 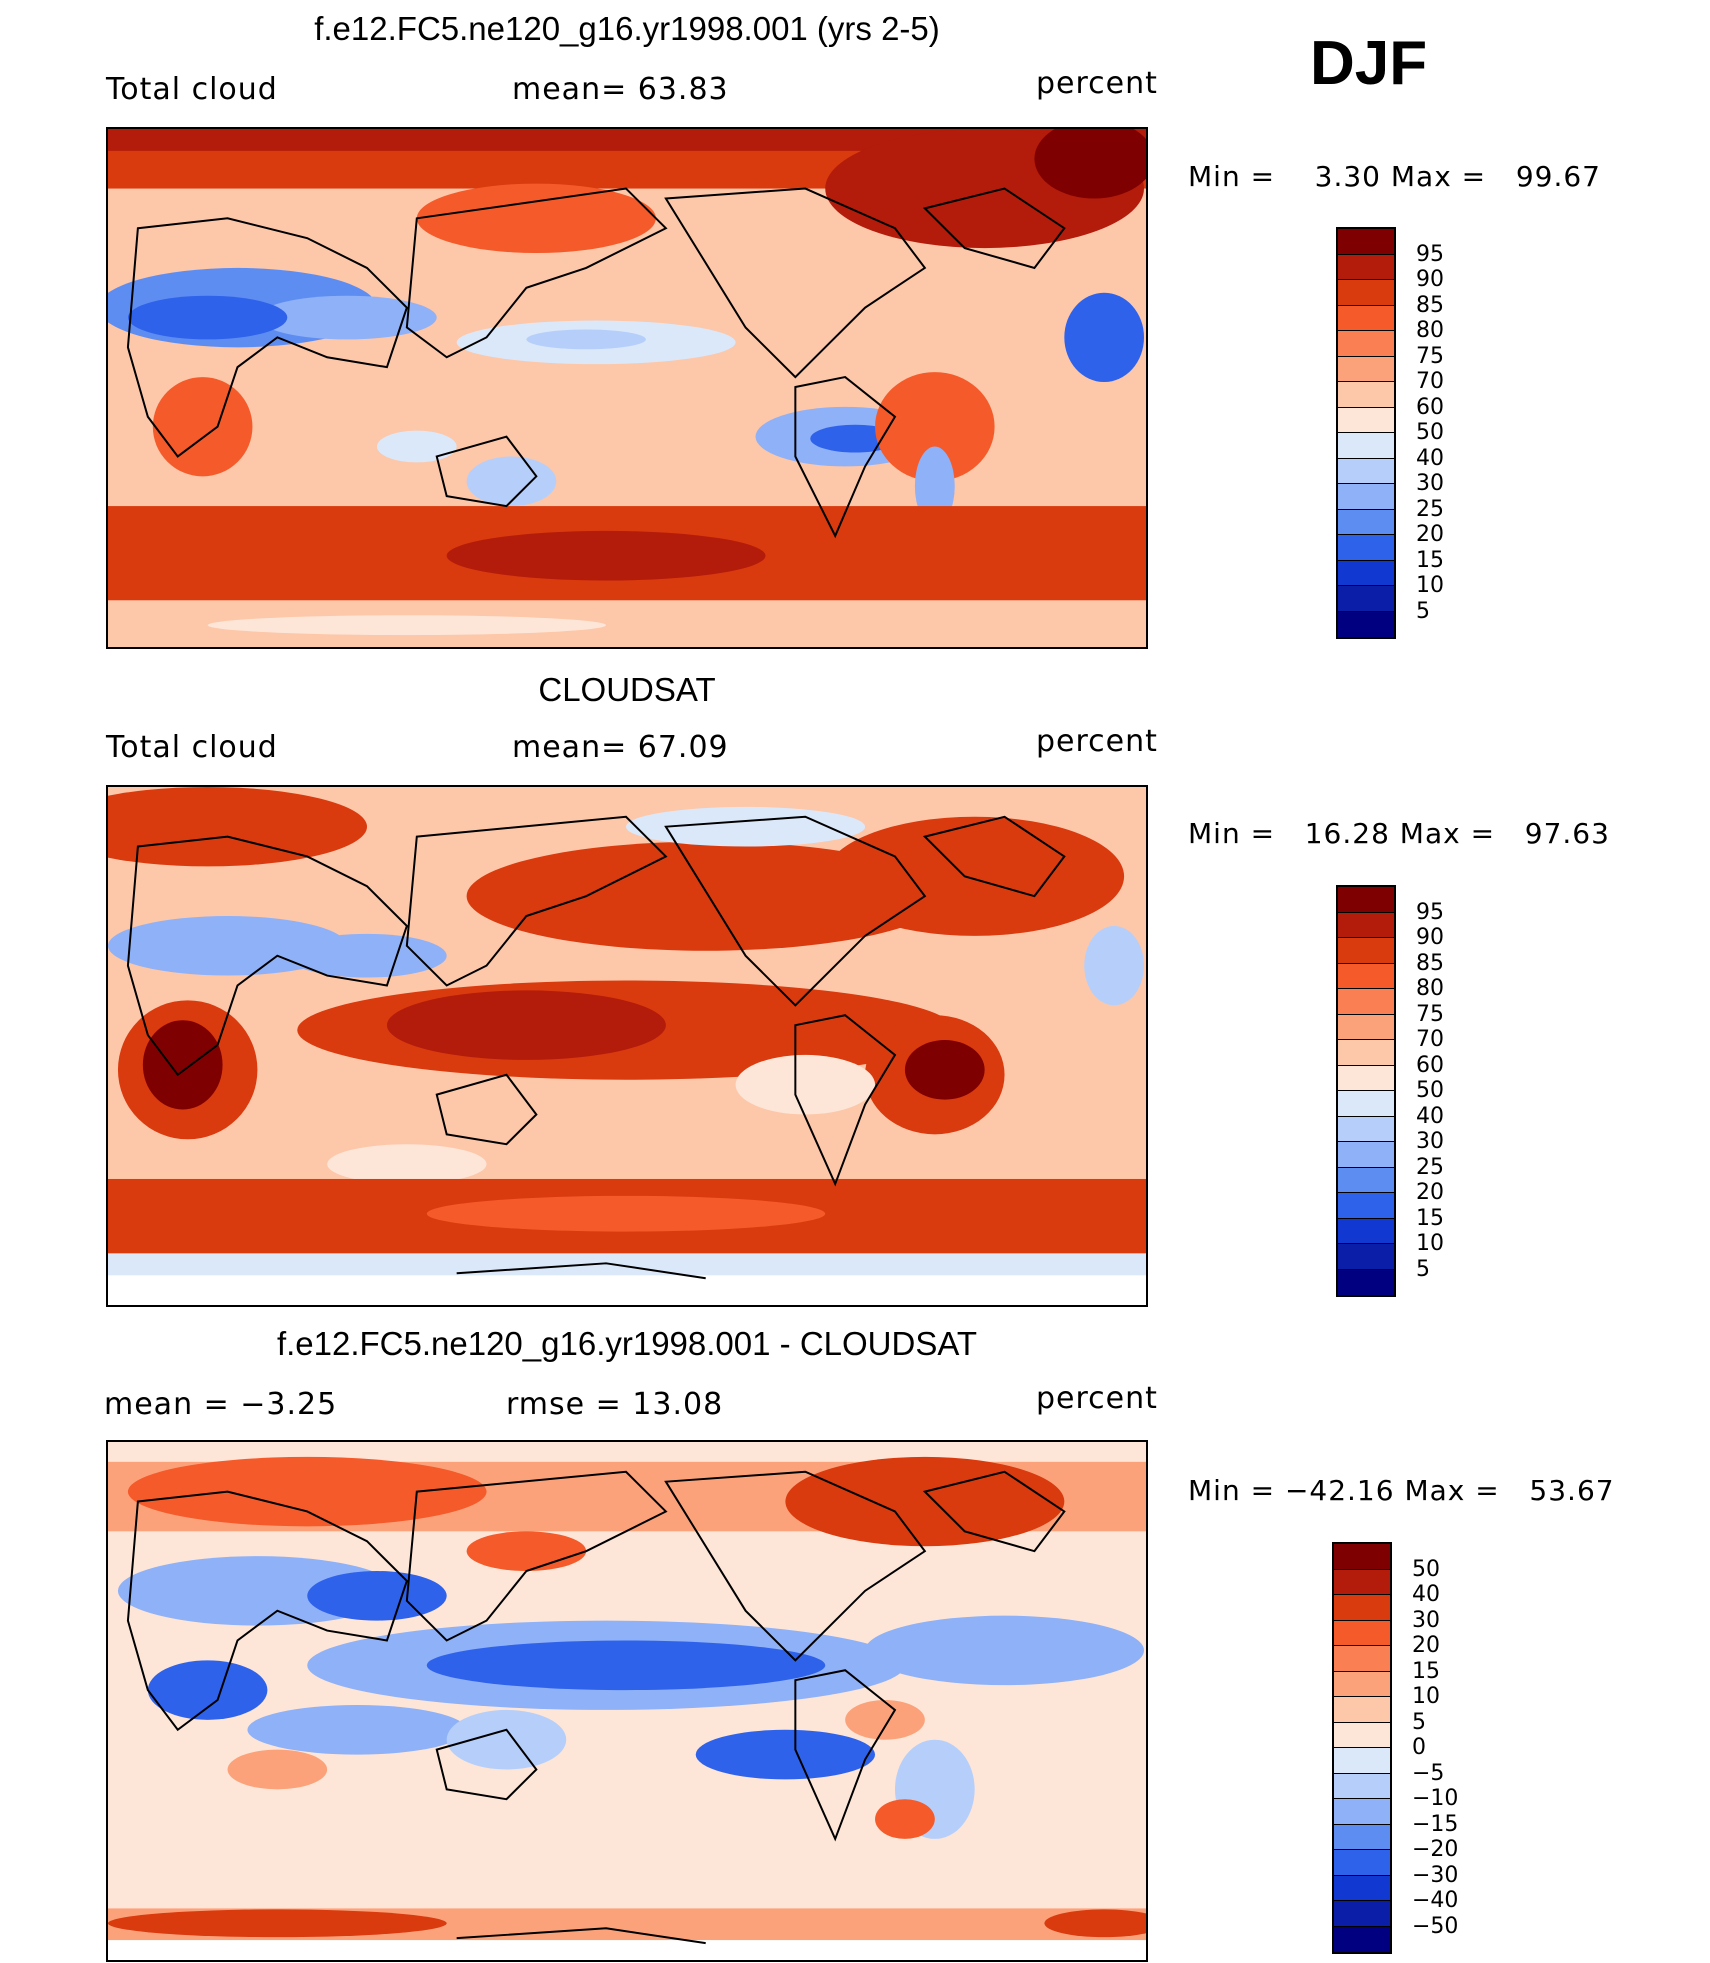 I want to click on colorbar-tick-label: 50, so click(x=1426, y=1569).